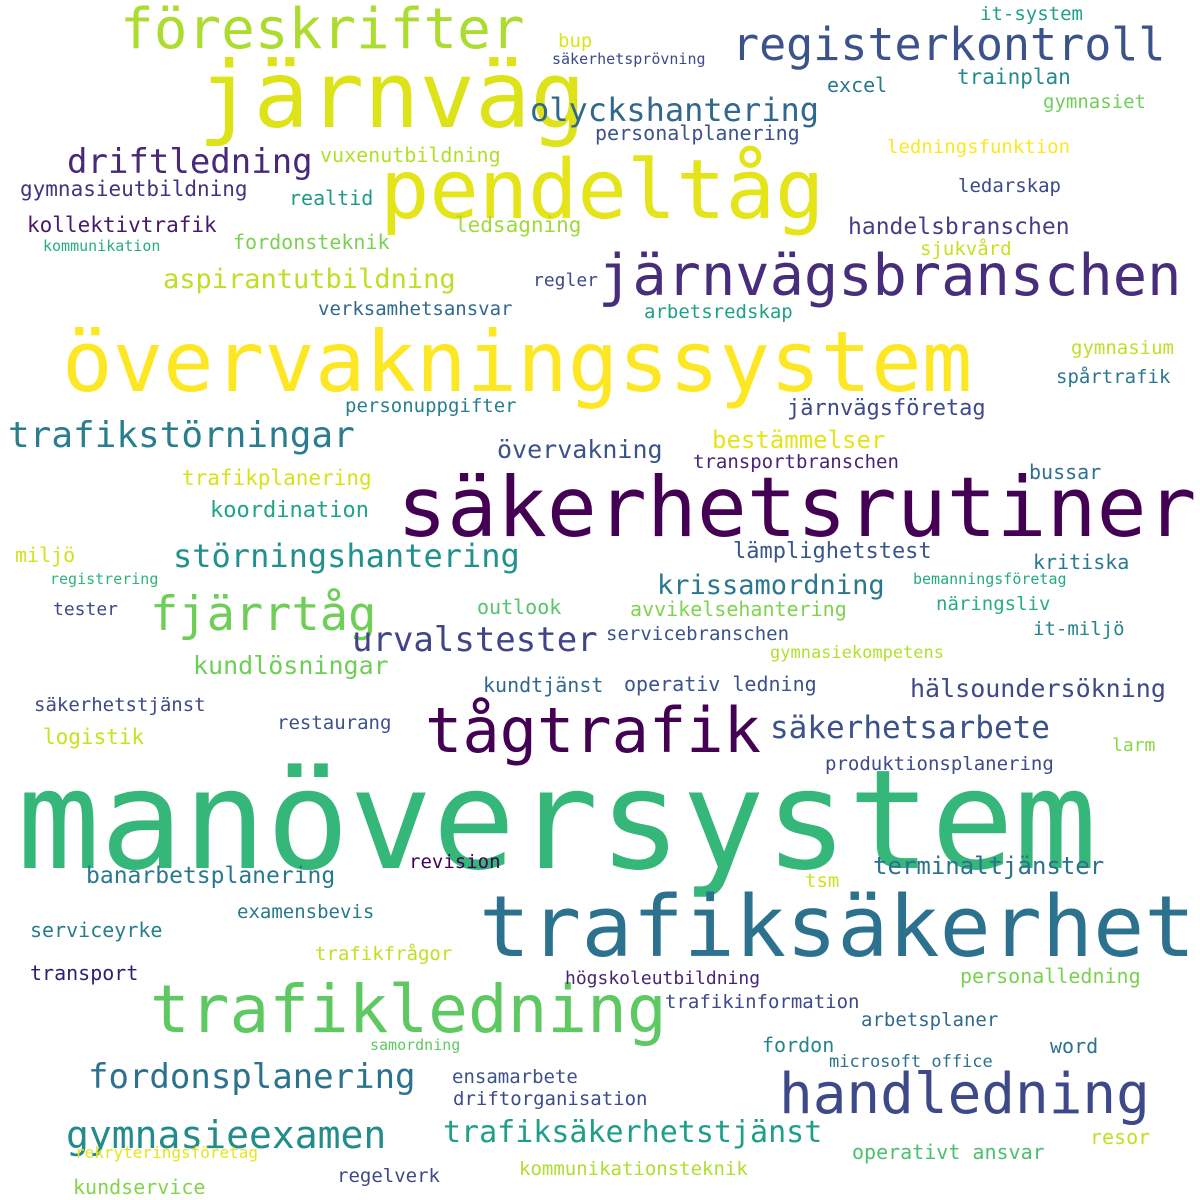 The height and width of the screenshot is (1200, 1200). Describe the element at coordinates (1031, 14) in the screenshot. I see `word: it-system` at that location.